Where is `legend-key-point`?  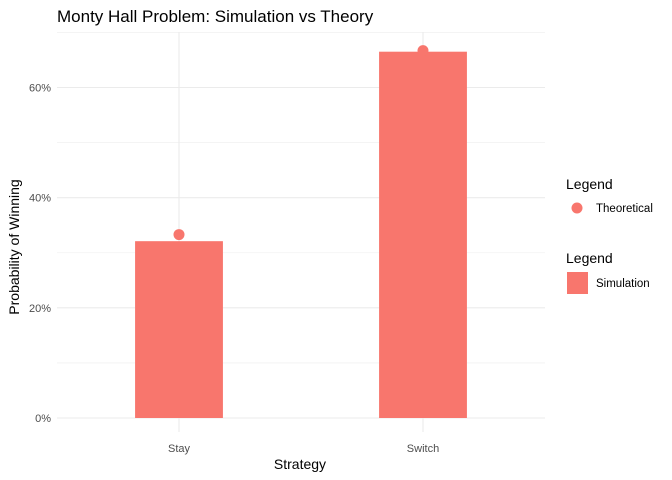
legend-key-point is located at coordinates (577, 208).